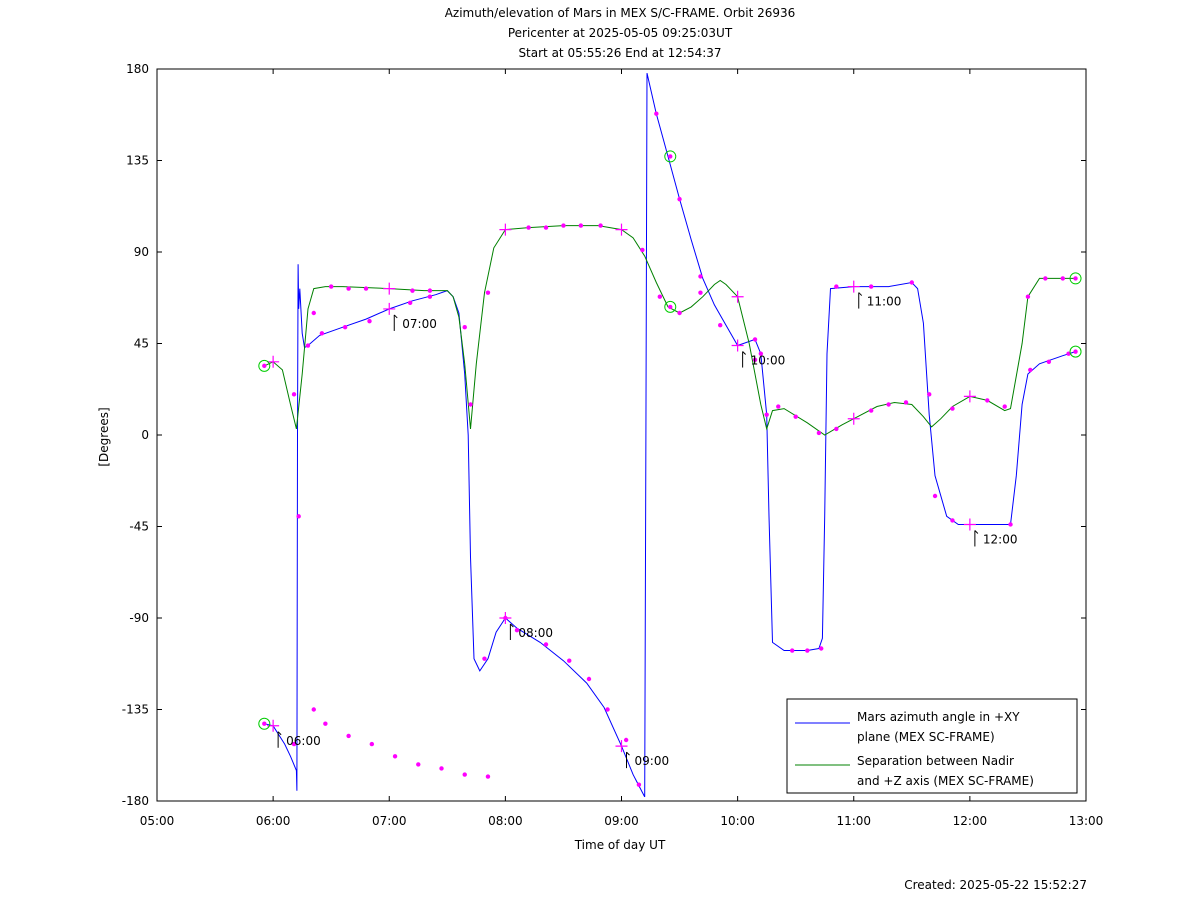 Image resolution: width=1200 pixels, height=901 pixels. What do you see at coordinates (620, 33) in the screenshot?
I see `chart-subtitle-pericenter: Pericenter at 2025-05-05 09:25:03UT` at bounding box center [620, 33].